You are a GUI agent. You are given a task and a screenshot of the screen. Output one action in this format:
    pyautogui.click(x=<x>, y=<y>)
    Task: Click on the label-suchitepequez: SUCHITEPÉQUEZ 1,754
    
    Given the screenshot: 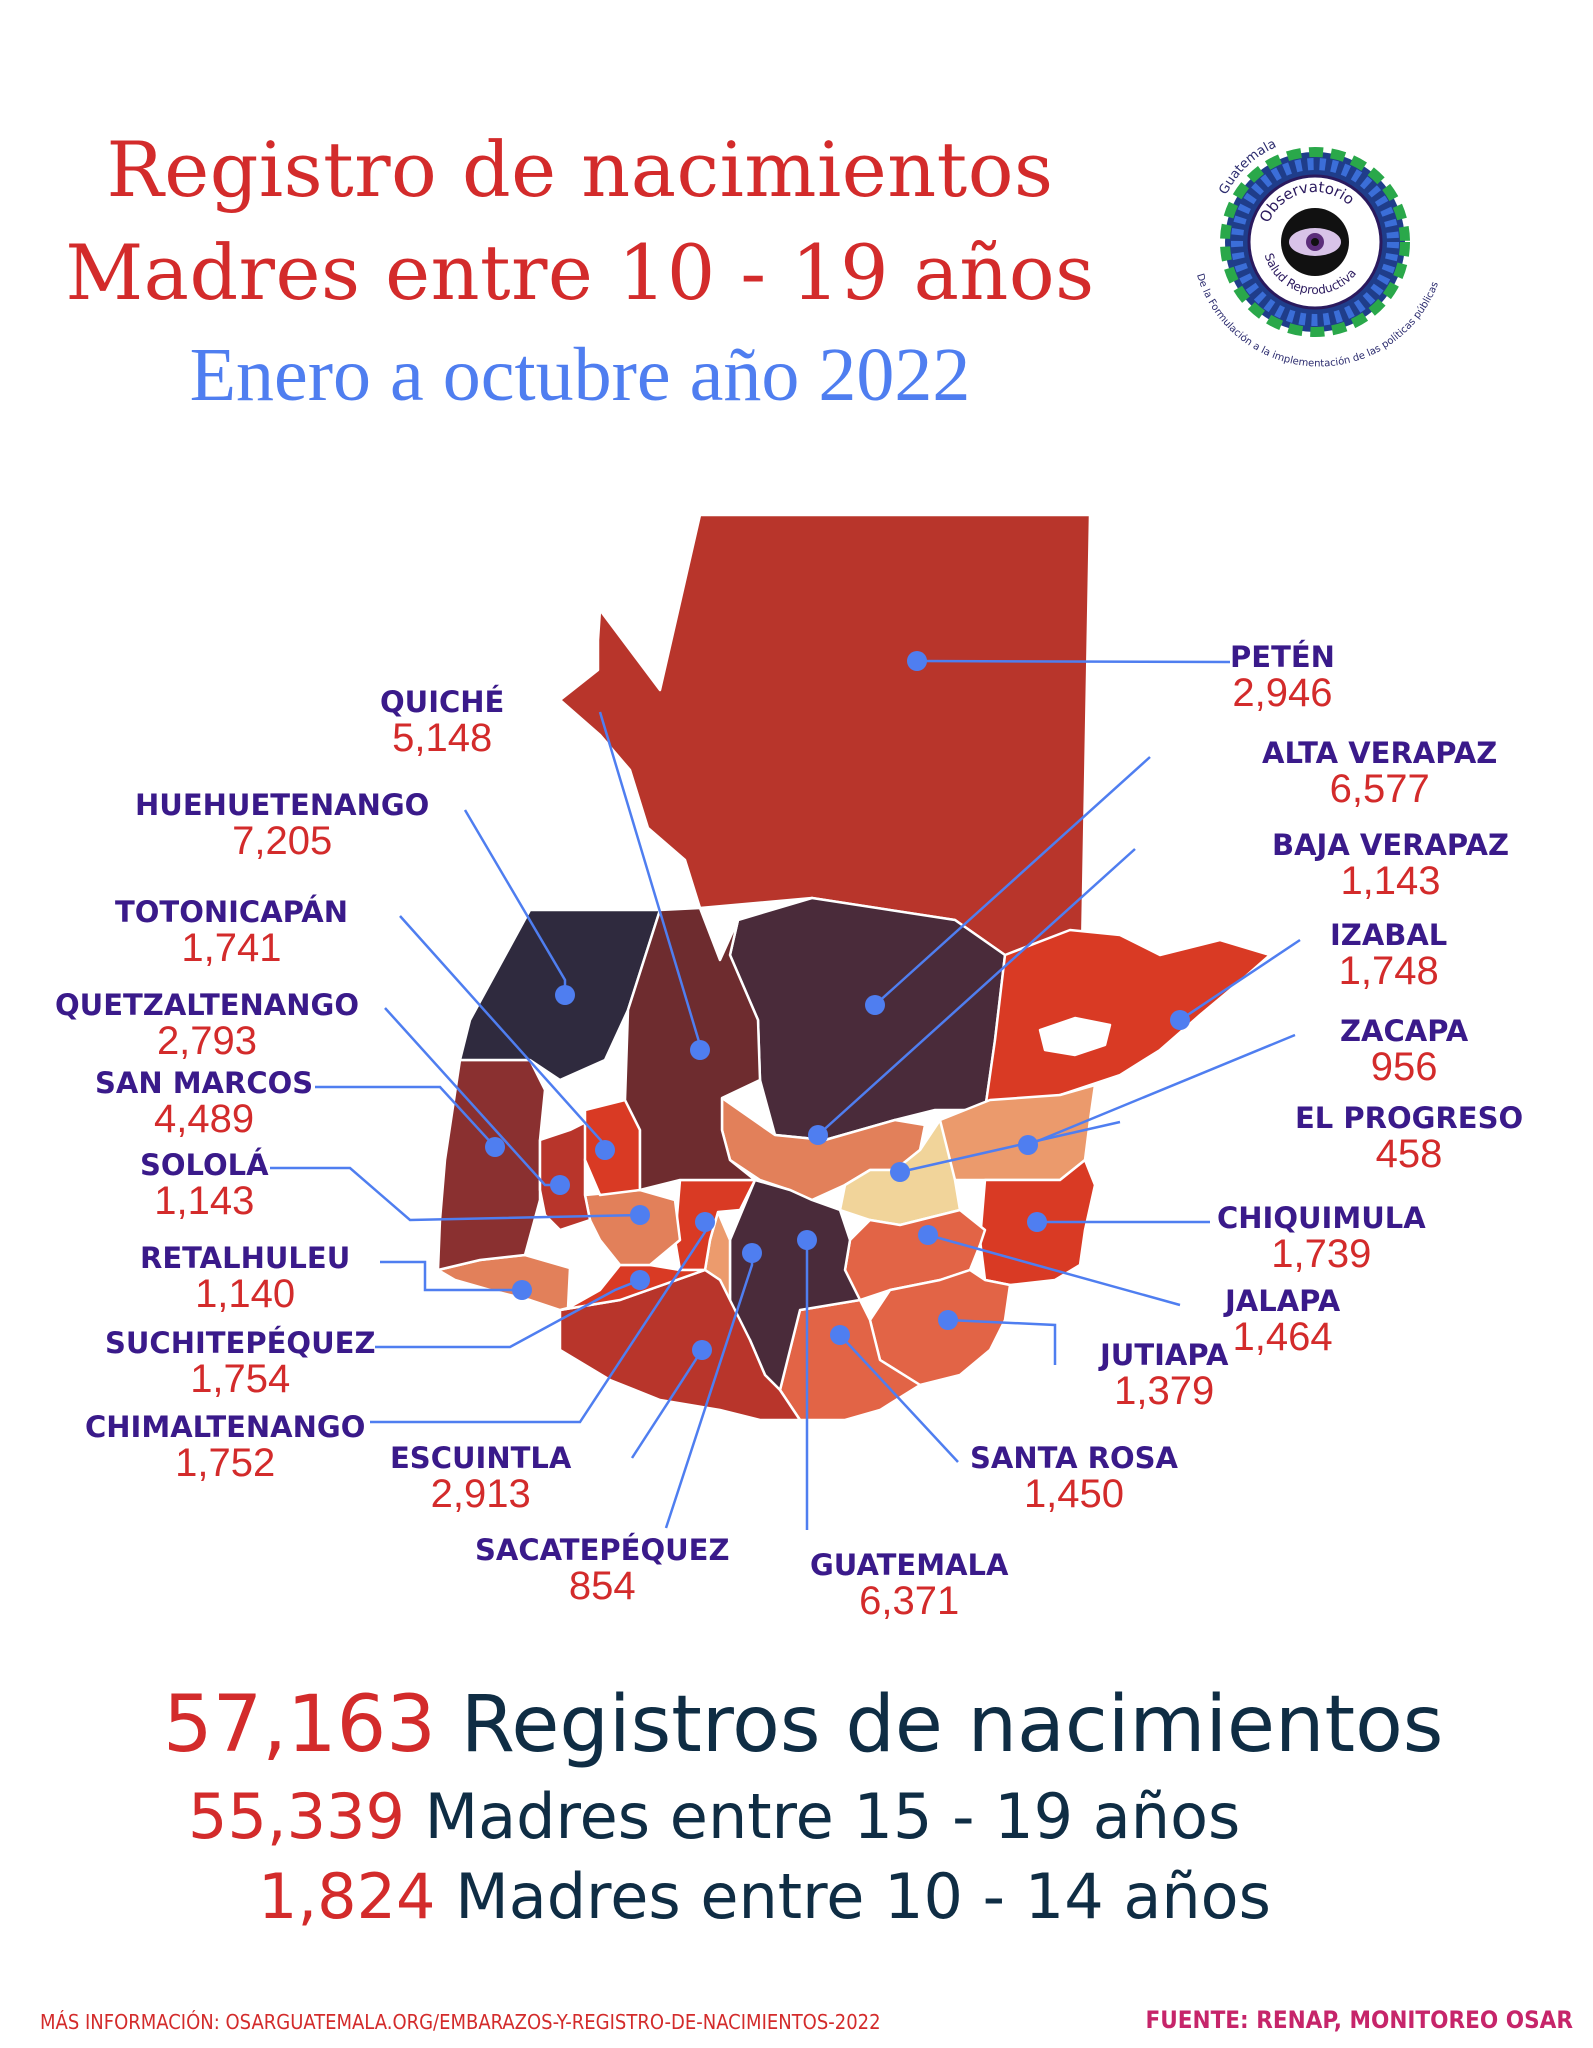 What is the action you would take?
    pyautogui.click(x=240, y=1364)
    